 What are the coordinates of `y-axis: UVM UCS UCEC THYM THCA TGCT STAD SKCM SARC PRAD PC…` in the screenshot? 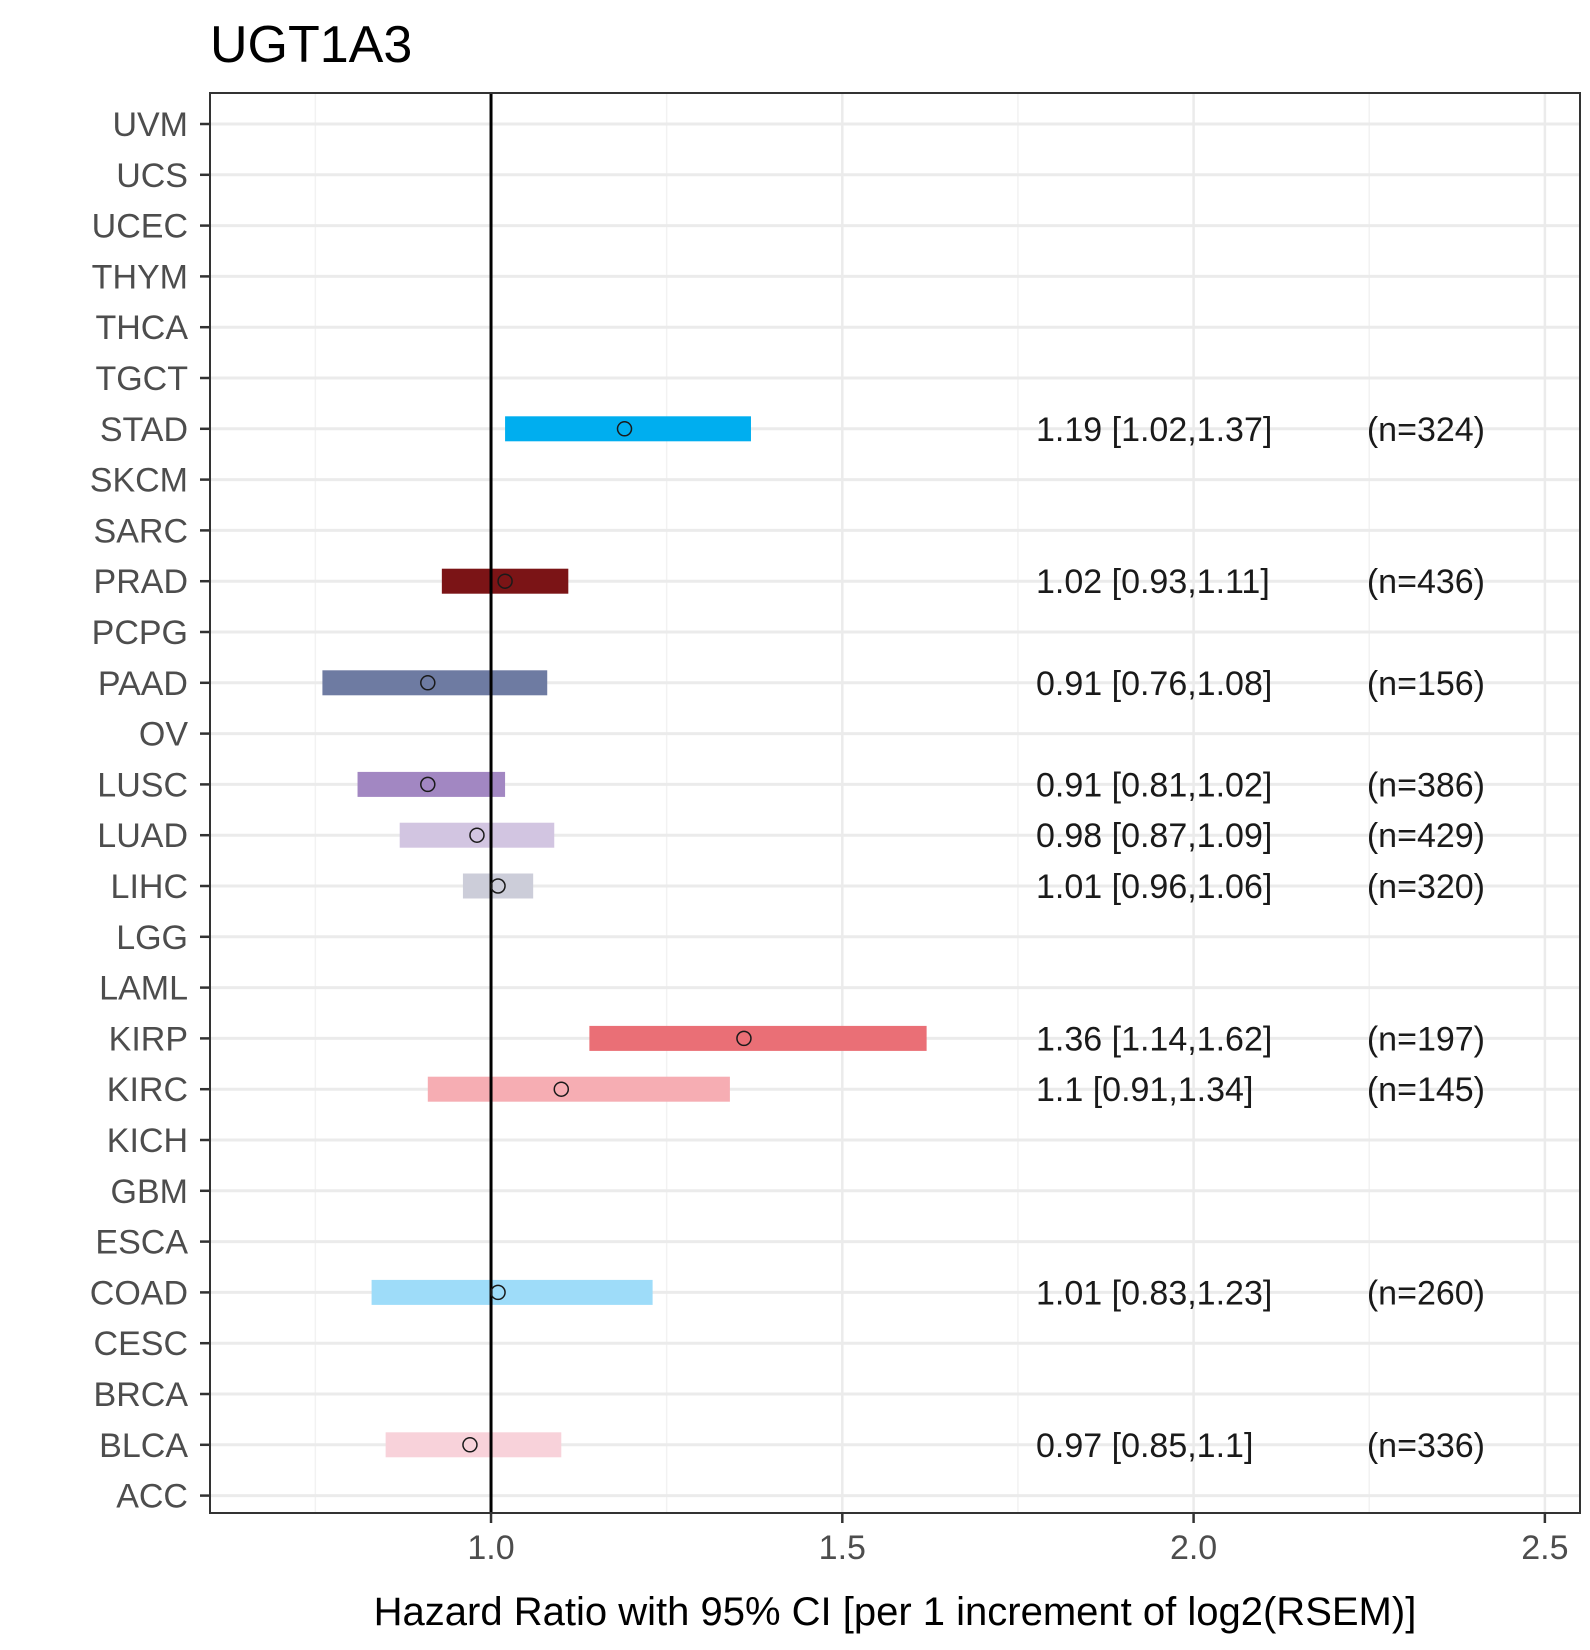 It's located at (150, 811).